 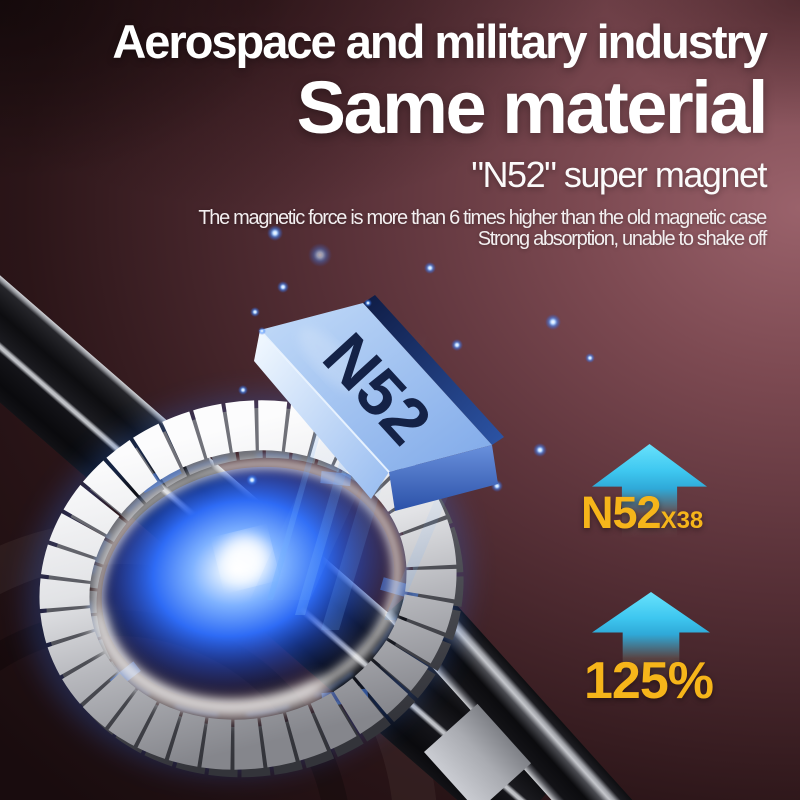 What do you see at coordinates (622, 238) in the screenshot?
I see `description-line2: Strong absorption, unable to shake off` at bounding box center [622, 238].